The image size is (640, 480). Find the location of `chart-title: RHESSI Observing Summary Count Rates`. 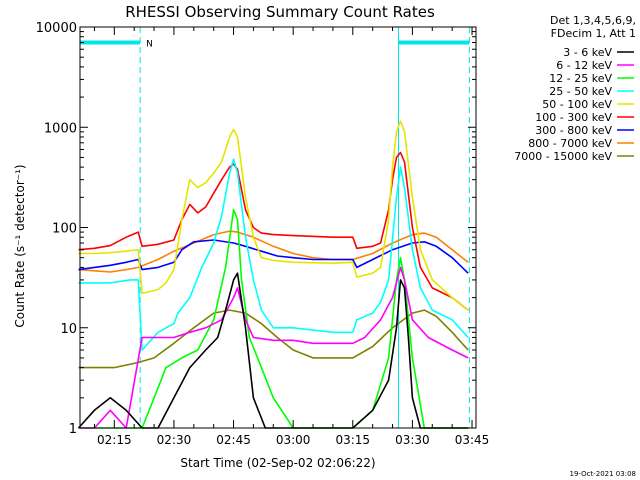

chart-title: RHESSI Observing Summary Count Rates is located at coordinates (280, 12).